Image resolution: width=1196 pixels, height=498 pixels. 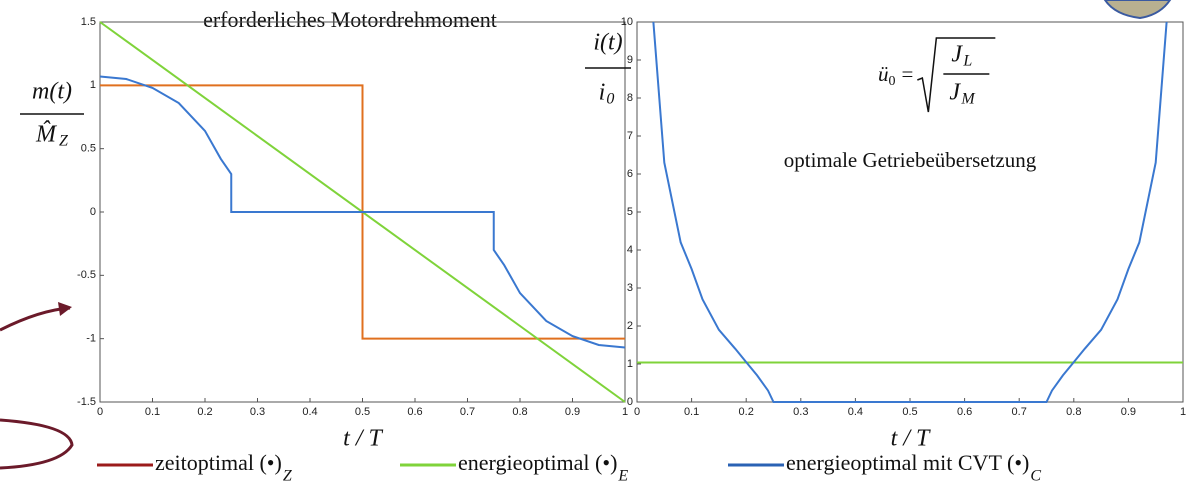 I want to click on formula-den-sub: M, so click(x=968, y=99).